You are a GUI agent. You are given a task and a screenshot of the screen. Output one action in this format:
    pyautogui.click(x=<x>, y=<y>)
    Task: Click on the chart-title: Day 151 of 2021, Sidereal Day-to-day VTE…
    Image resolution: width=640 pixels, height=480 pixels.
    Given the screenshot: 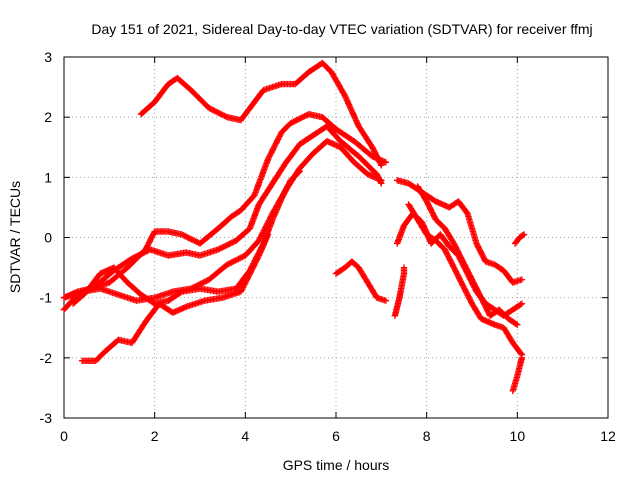 What is the action you would take?
    pyautogui.click(x=341, y=29)
    